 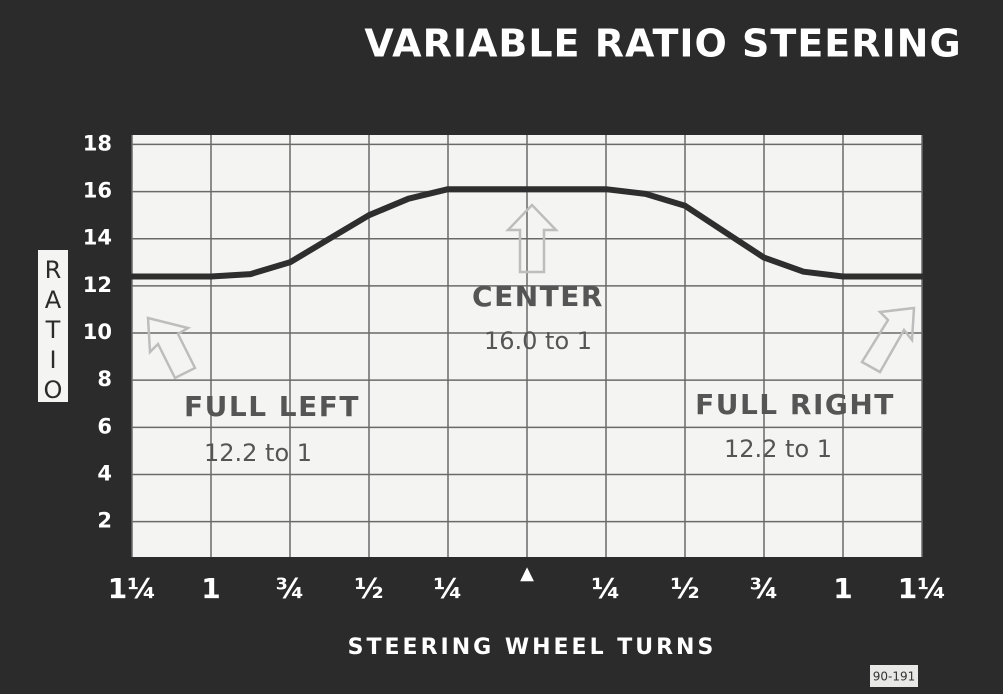 I want to click on y-tick-label: 4, so click(x=104, y=473).